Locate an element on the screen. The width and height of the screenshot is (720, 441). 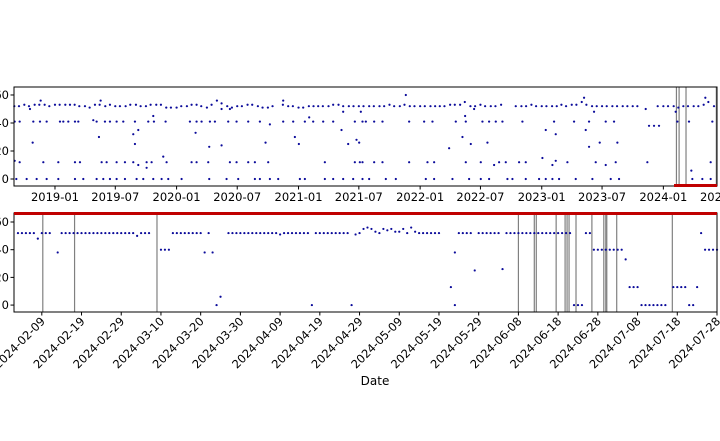
x-tick-label: 2024-07 is located at coordinates (710, 197).